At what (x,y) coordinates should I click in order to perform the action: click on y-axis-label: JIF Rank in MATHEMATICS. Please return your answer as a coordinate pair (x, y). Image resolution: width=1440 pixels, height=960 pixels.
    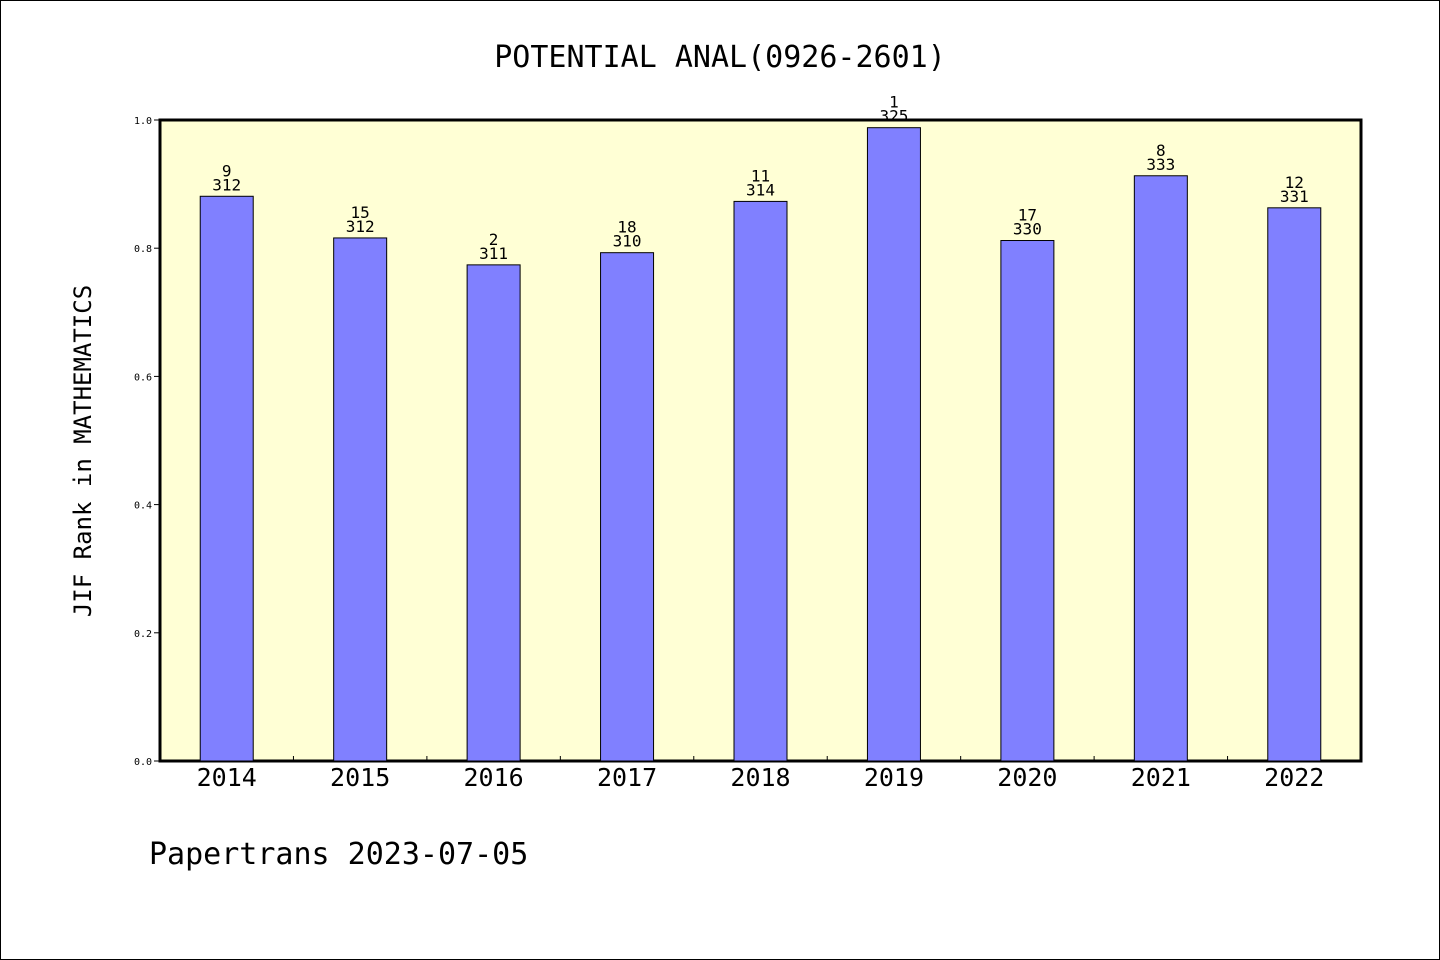
    Looking at the image, I should click on (83, 451).